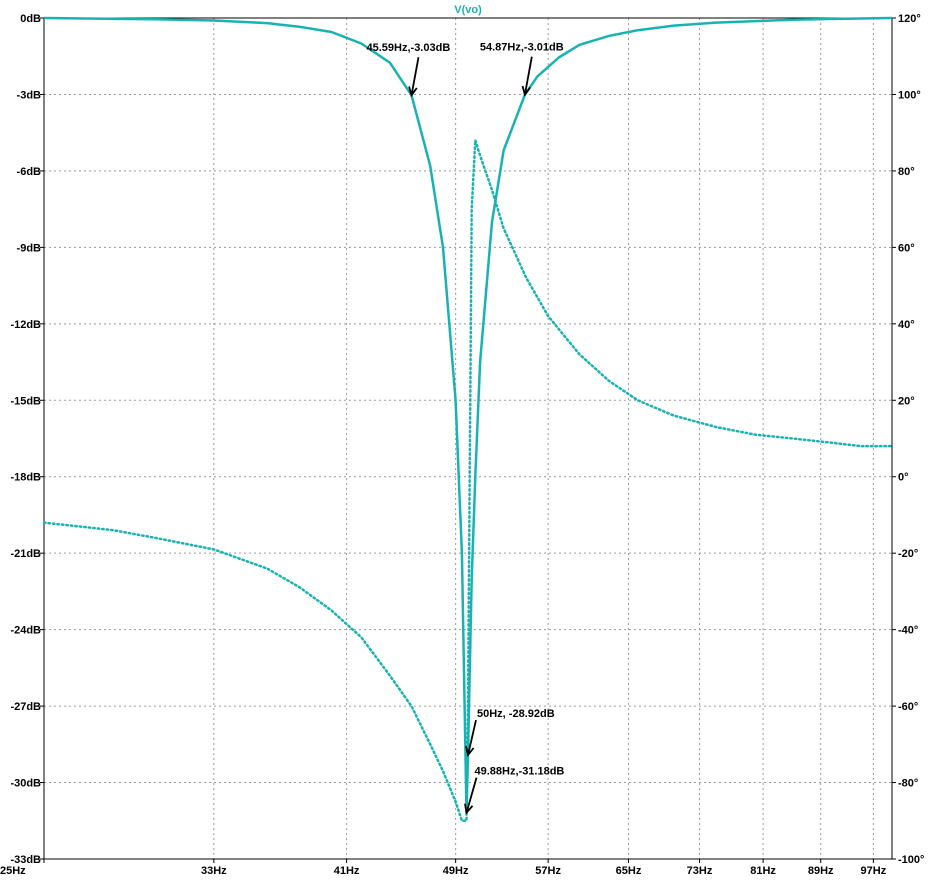 Image resolution: width=939 pixels, height=884 pixels. What do you see at coordinates (908, 707) in the screenshot?
I see `y2-tick-label: -60°` at bounding box center [908, 707].